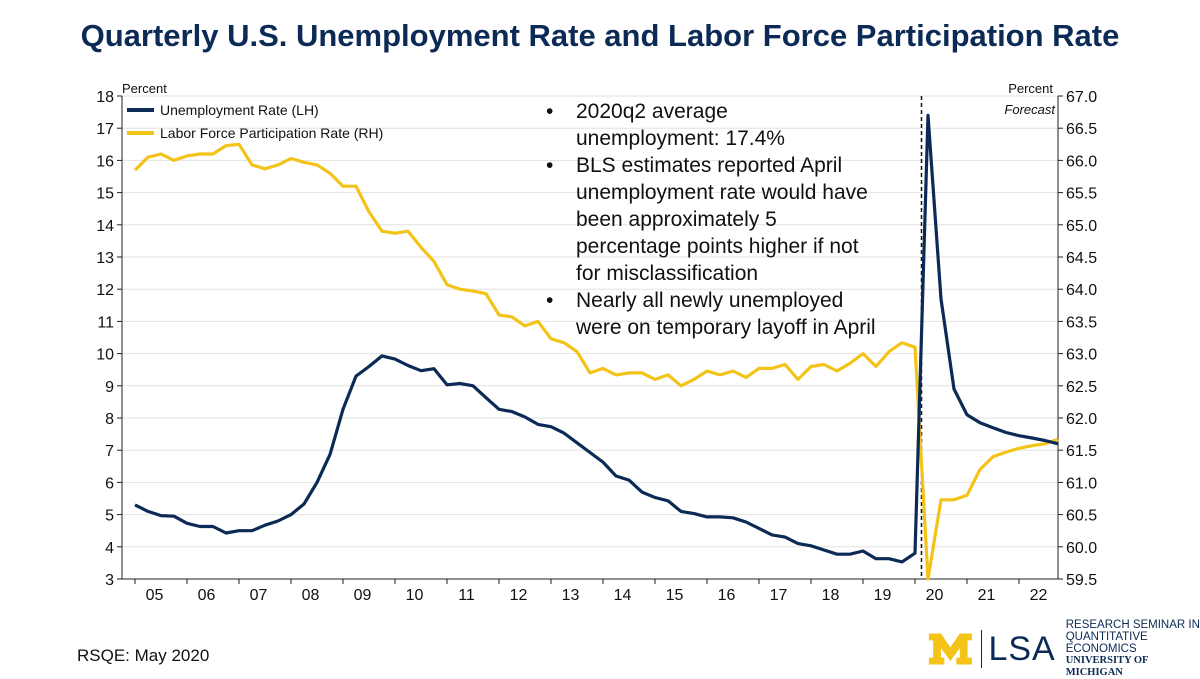 This screenshot has width=1200, height=679. Describe the element at coordinates (1030, 88) in the screenshot. I see `right-axis-label: Percent` at that location.